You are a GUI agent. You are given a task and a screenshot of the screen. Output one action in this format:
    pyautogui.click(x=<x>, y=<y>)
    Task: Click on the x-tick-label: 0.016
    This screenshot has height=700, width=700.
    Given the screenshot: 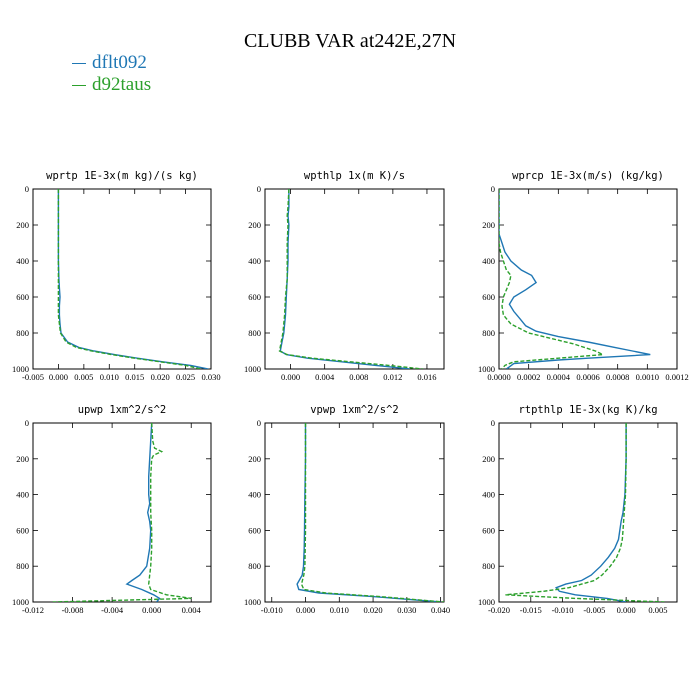 What is the action you would take?
    pyautogui.click(x=426, y=377)
    